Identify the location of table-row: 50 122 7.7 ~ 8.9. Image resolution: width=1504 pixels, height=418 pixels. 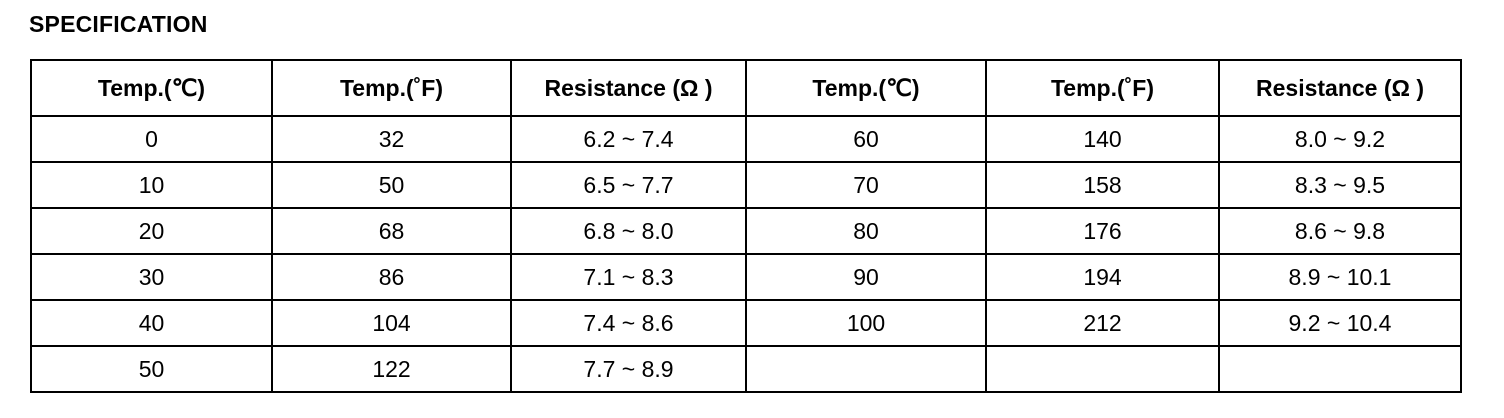
(746, 369).